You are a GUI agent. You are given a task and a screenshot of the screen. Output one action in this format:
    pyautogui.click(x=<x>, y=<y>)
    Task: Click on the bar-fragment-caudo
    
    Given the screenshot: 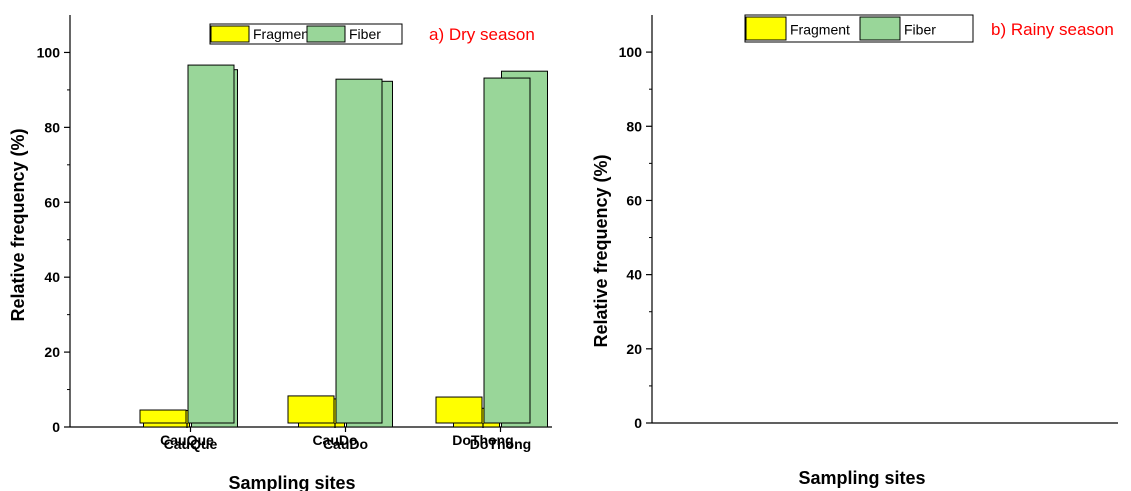 What is the action you would take?
    pyautogui.click(x=311, y=409)
    